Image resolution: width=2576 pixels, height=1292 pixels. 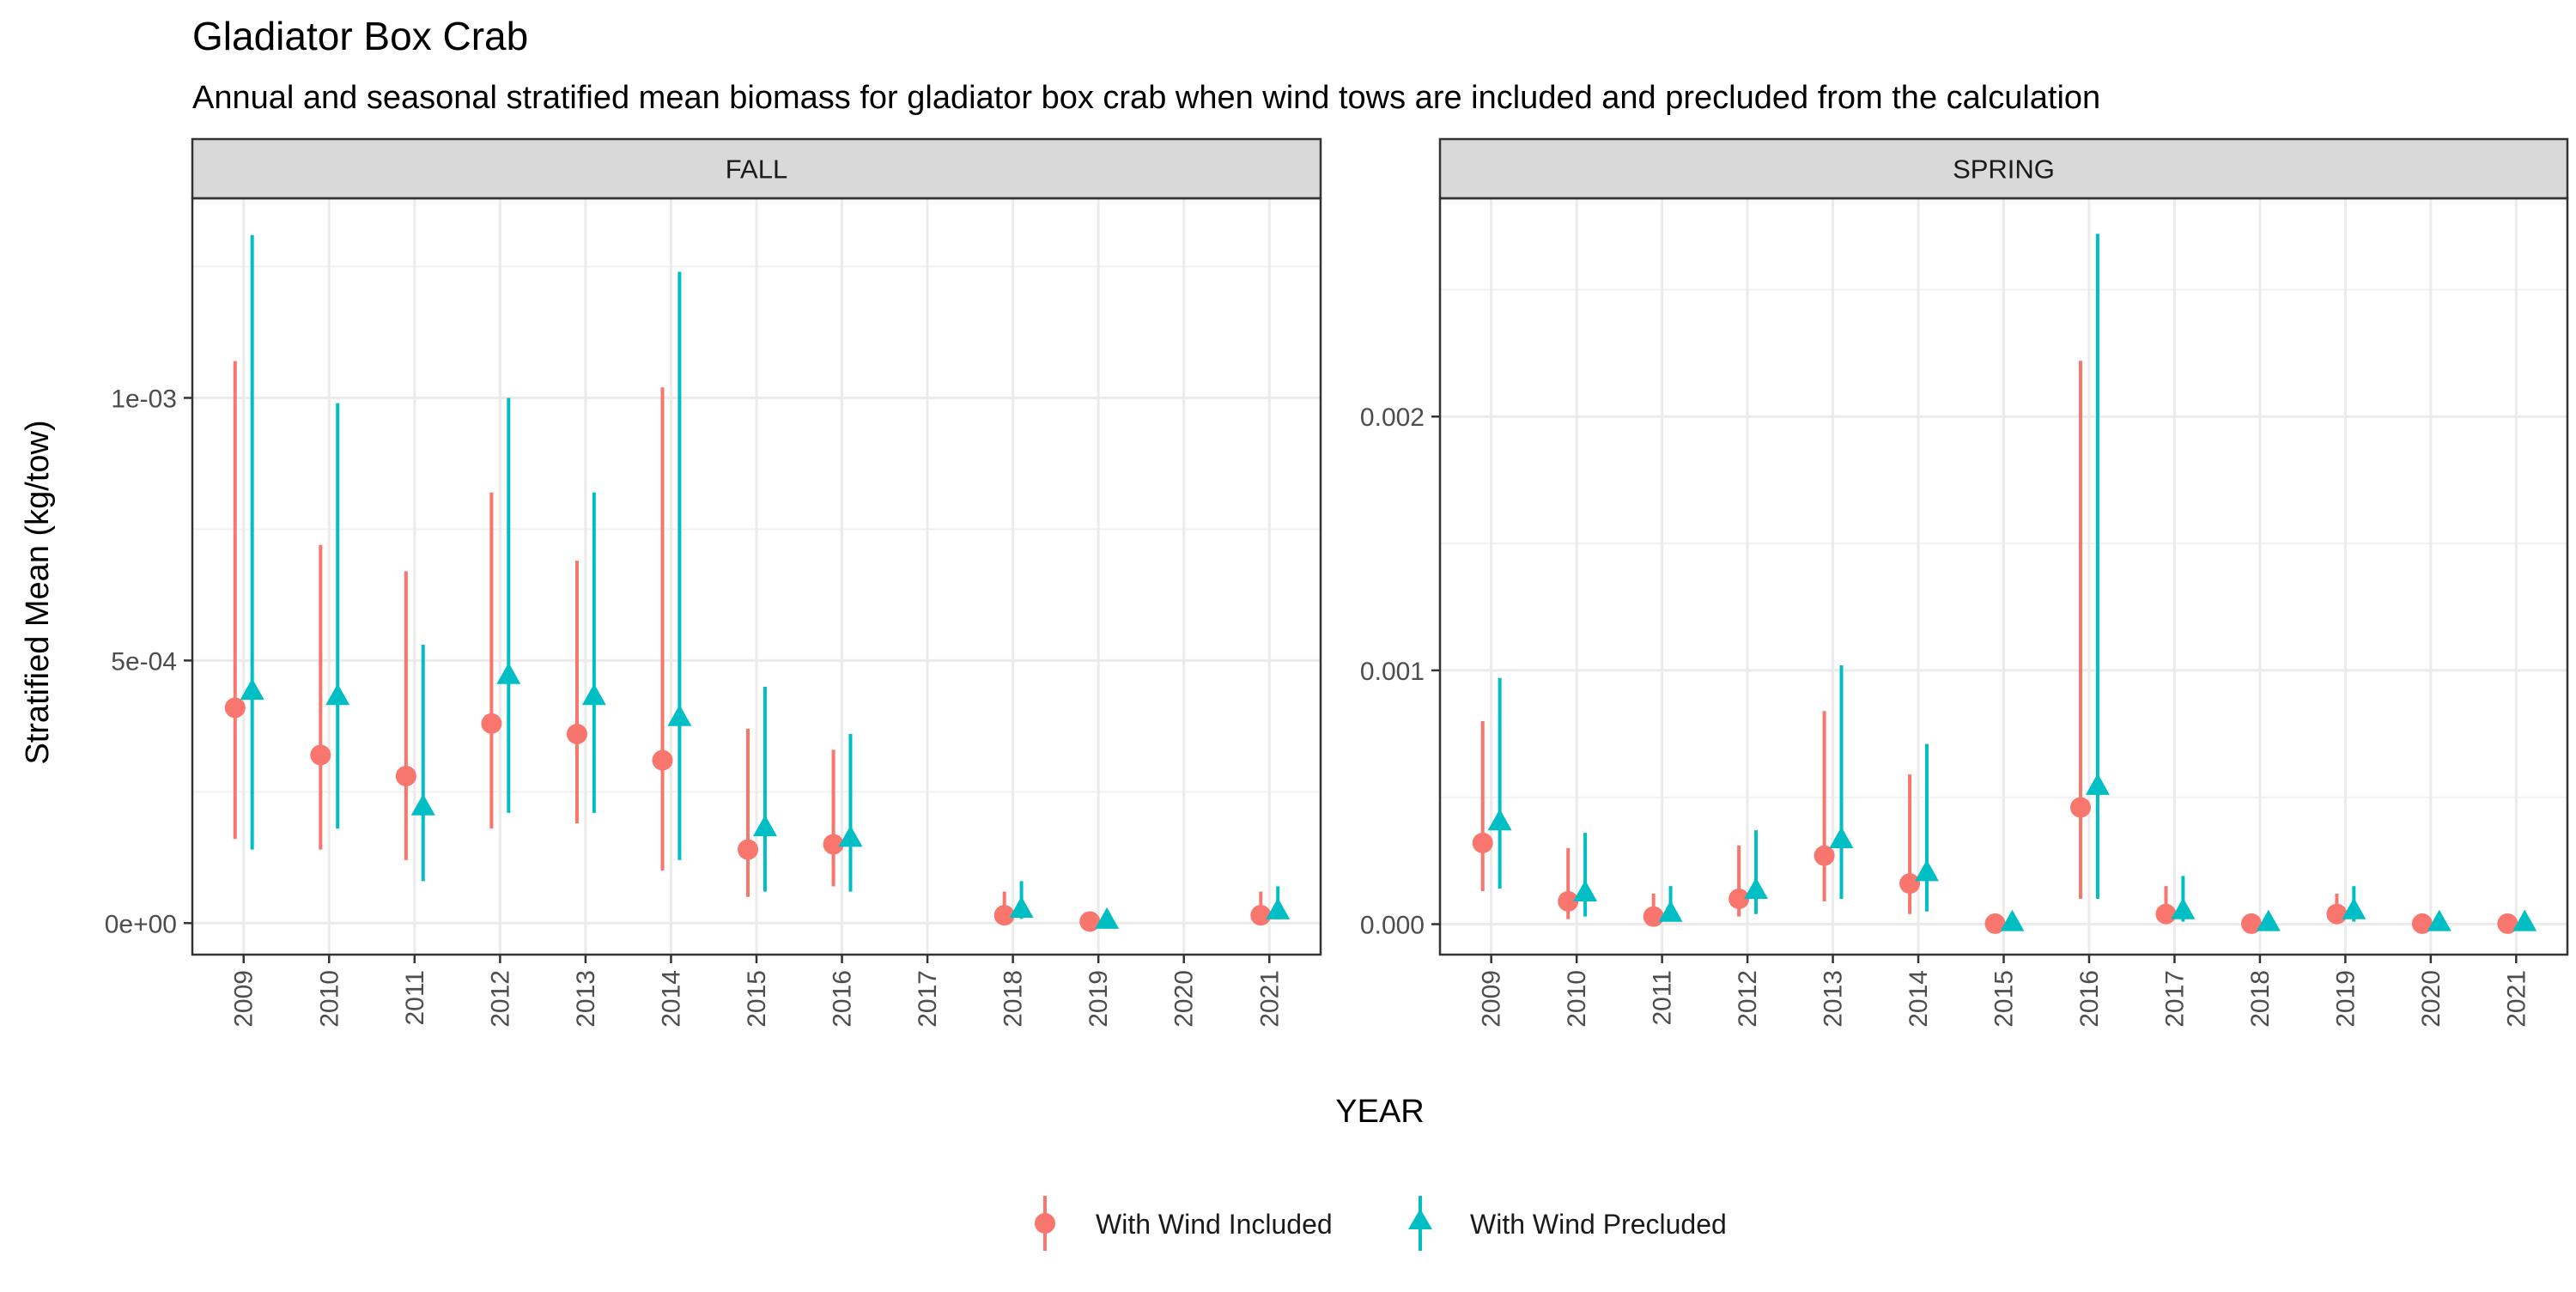 I want to click on y-tick-label: 1e-03, so click(x=144, y=399).